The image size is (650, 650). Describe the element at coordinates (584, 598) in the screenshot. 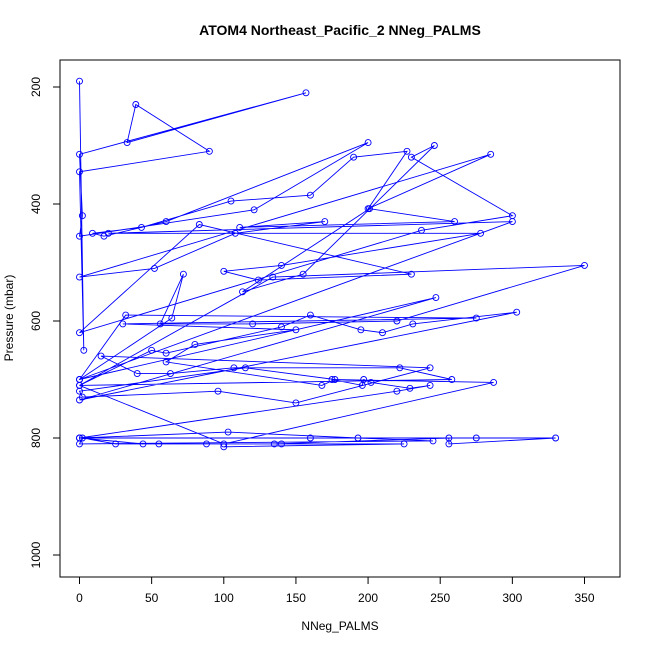

I see `x-tick-label: 350` at that location.